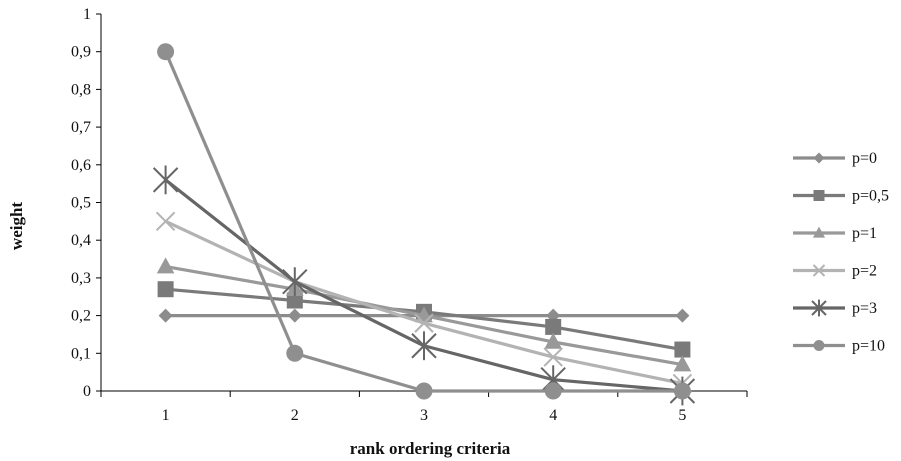 The height and width of the screenshot is (461, 901). Describe the element at coordinates (81, 203) in the screenshot. I see `y-tick-label: 0,5` at that location.